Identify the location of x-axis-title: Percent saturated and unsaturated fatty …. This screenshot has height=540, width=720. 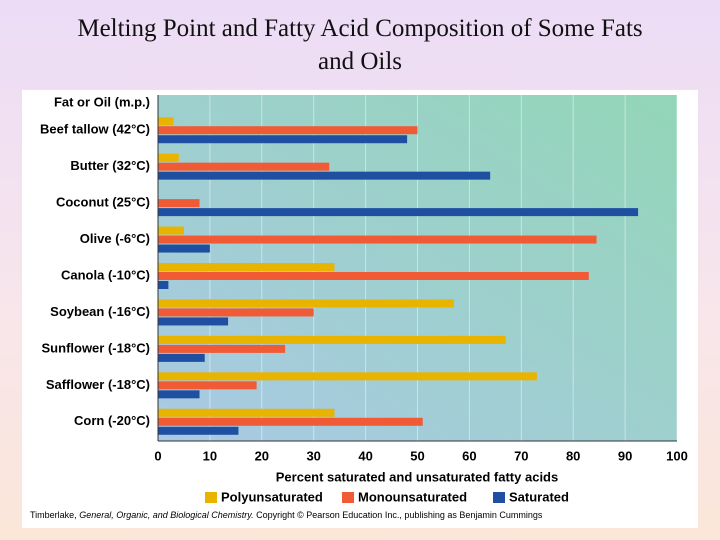
(417, 476).